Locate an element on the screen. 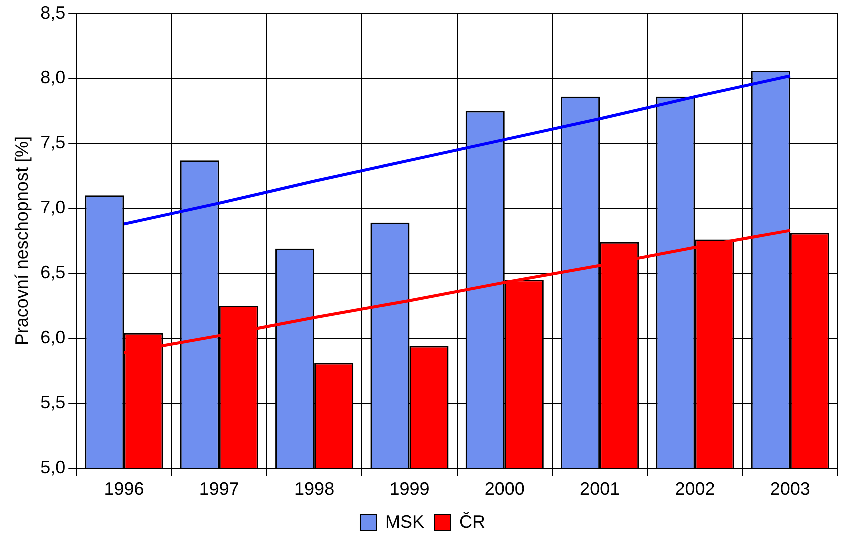 This screenshot has width=842, height=548. x-tick-label: 1996 is located at coordinates (124, 489).